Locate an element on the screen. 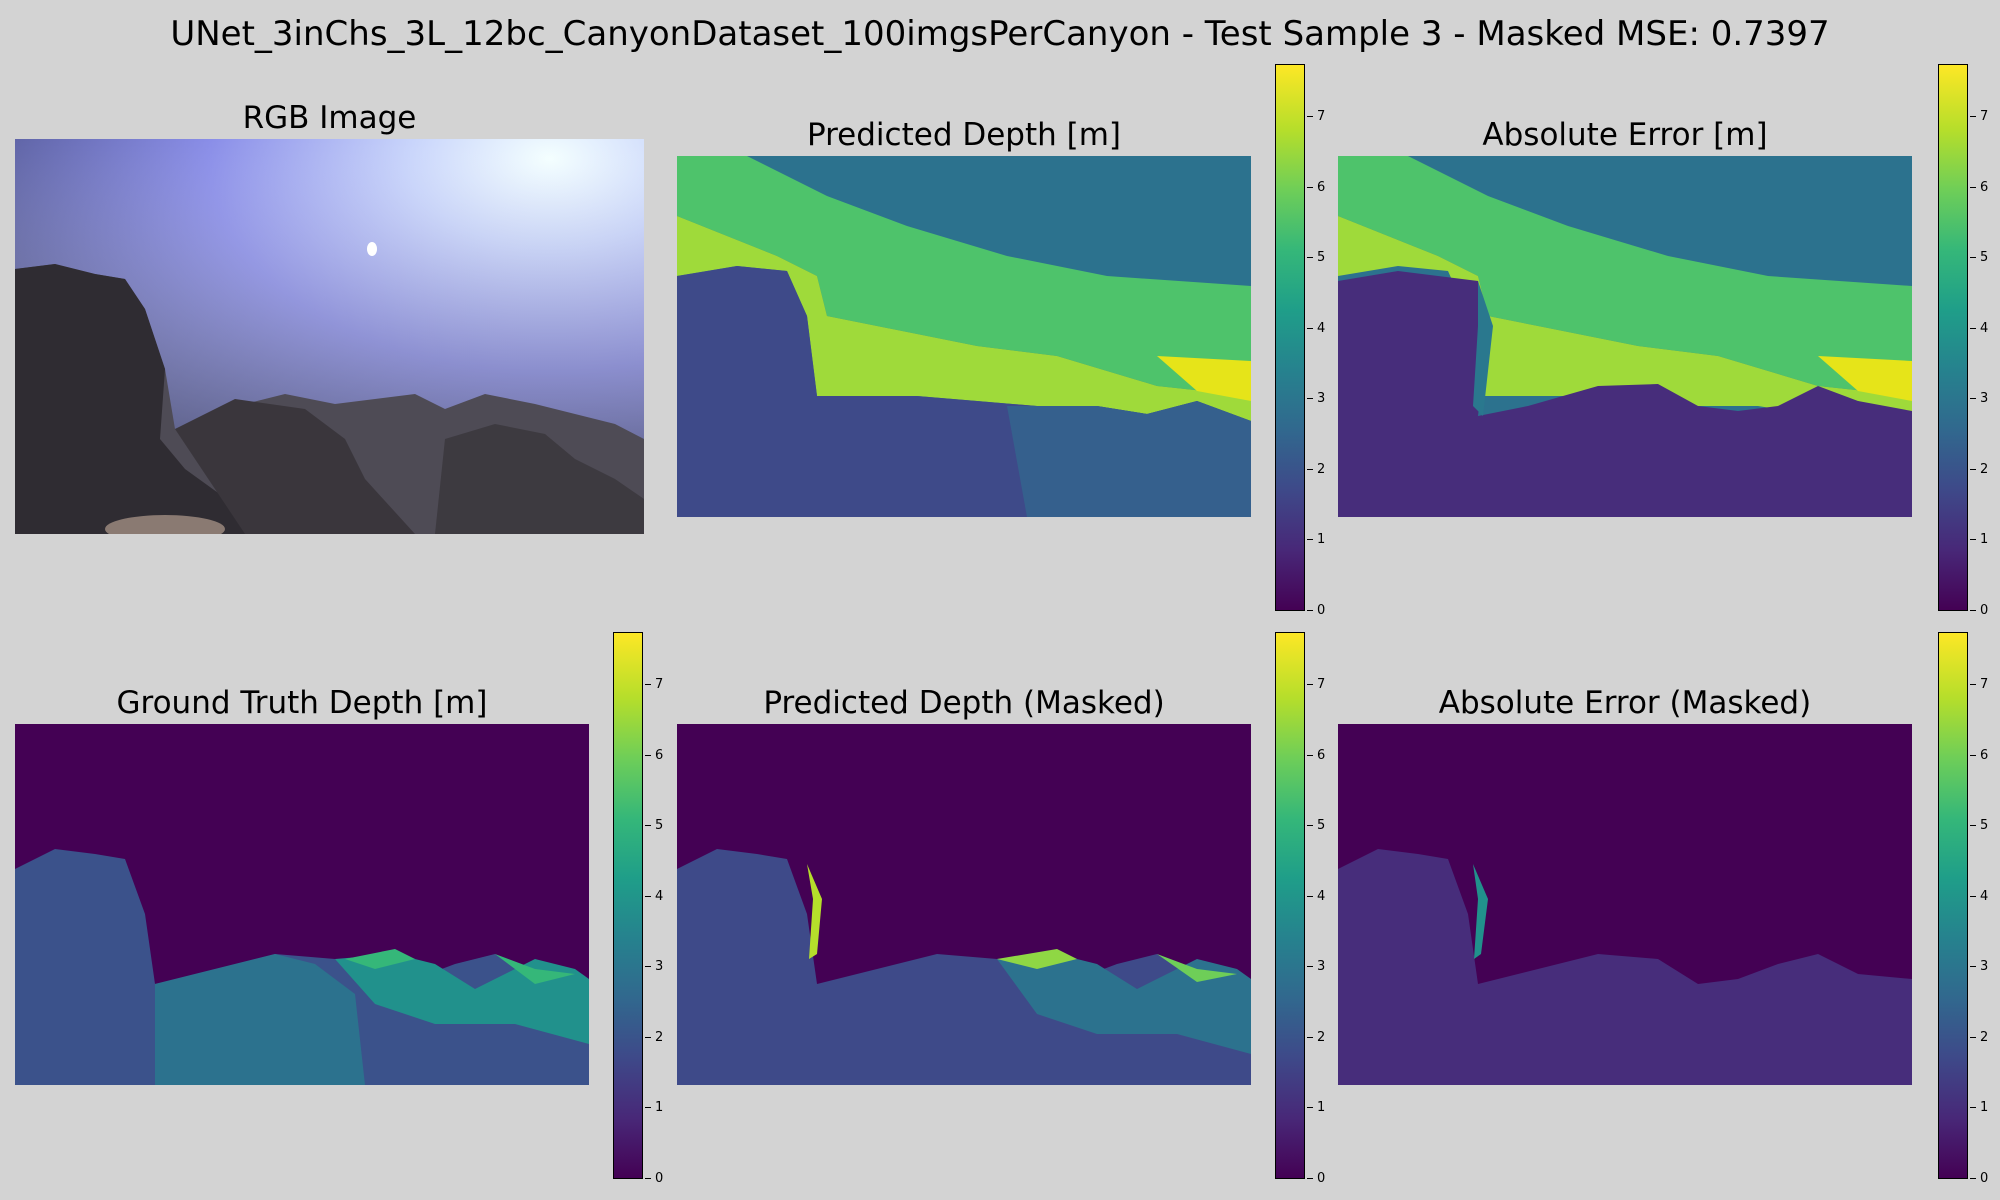  err-masked-title: Absolute Error (Masked) is located at coordinates (1625, 703).